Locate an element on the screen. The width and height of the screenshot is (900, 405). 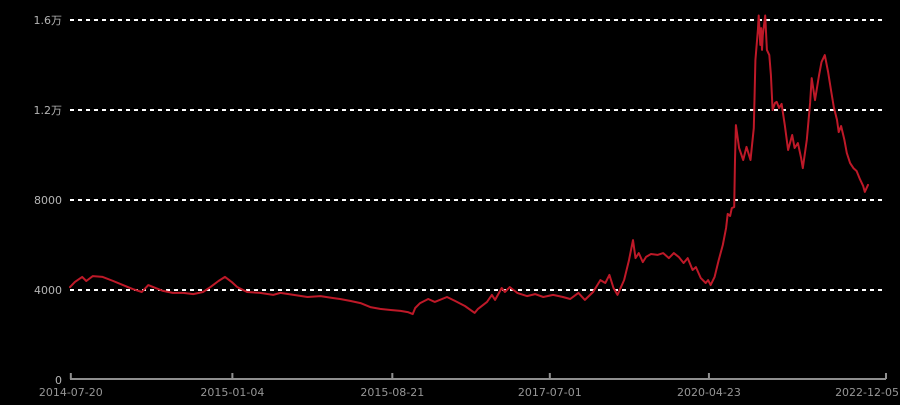
y-axis-label: 8000 is located at coordinates (48, 200).